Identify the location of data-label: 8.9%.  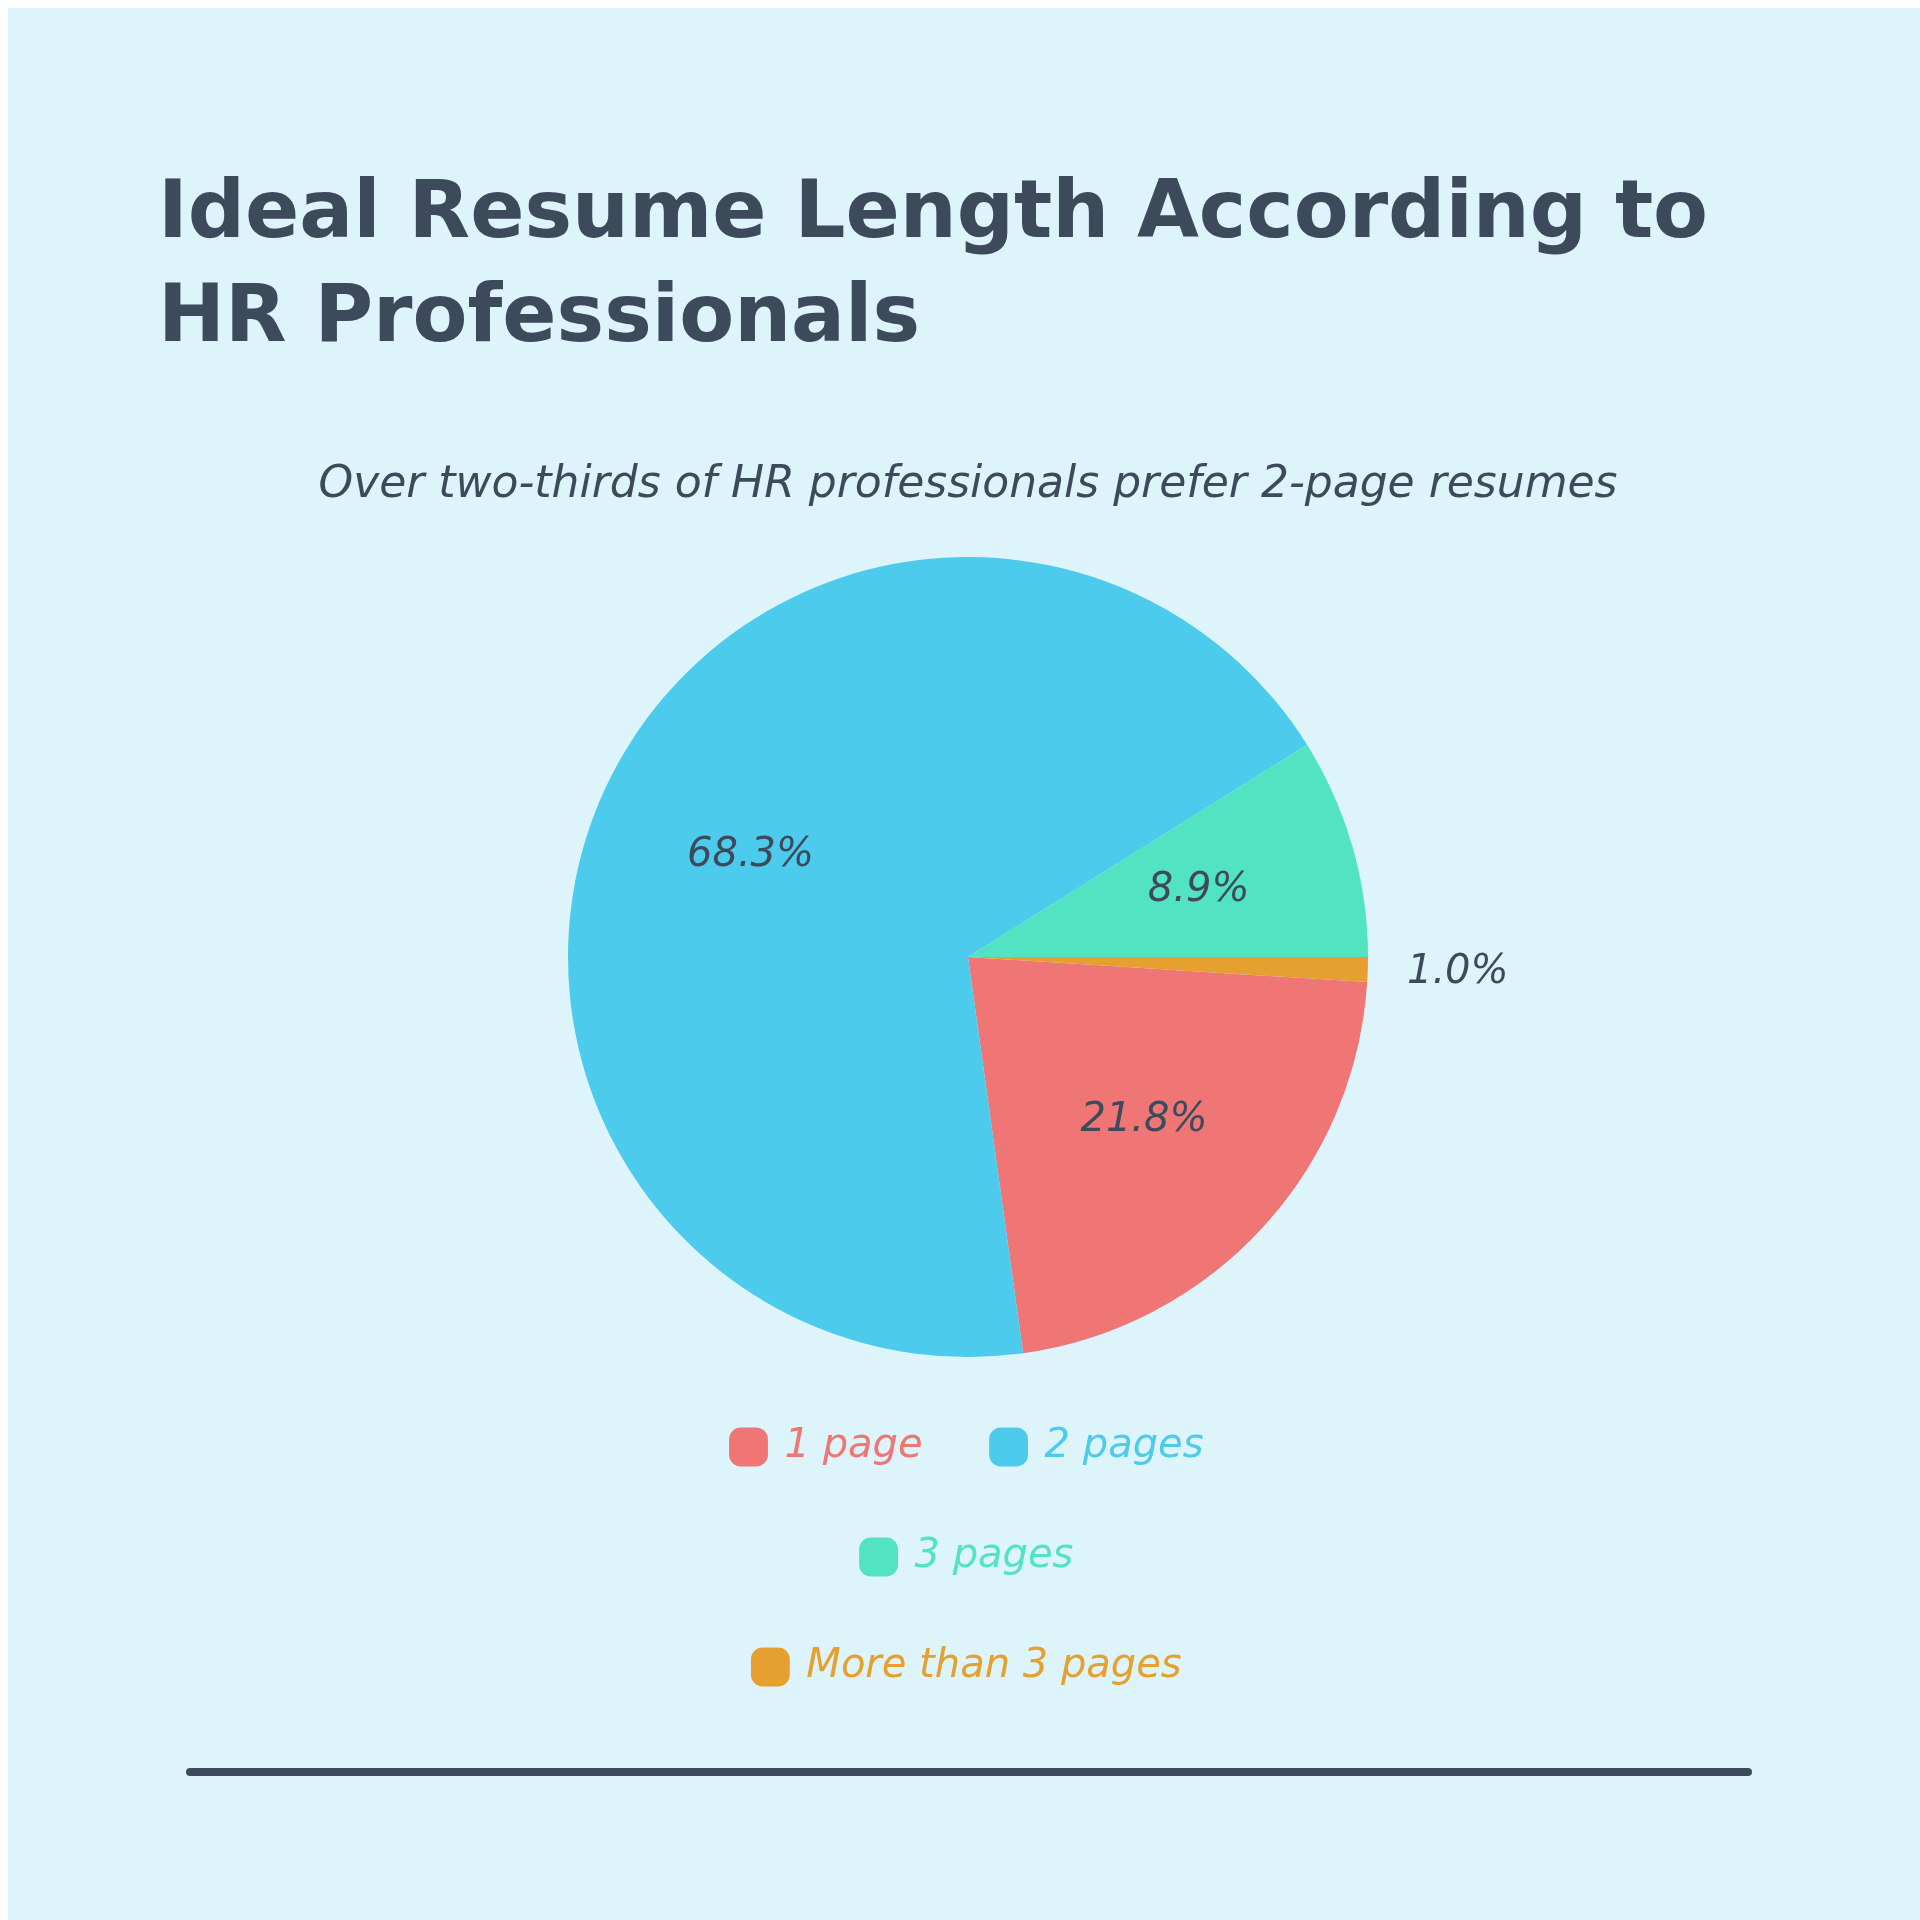
(1198, 887).